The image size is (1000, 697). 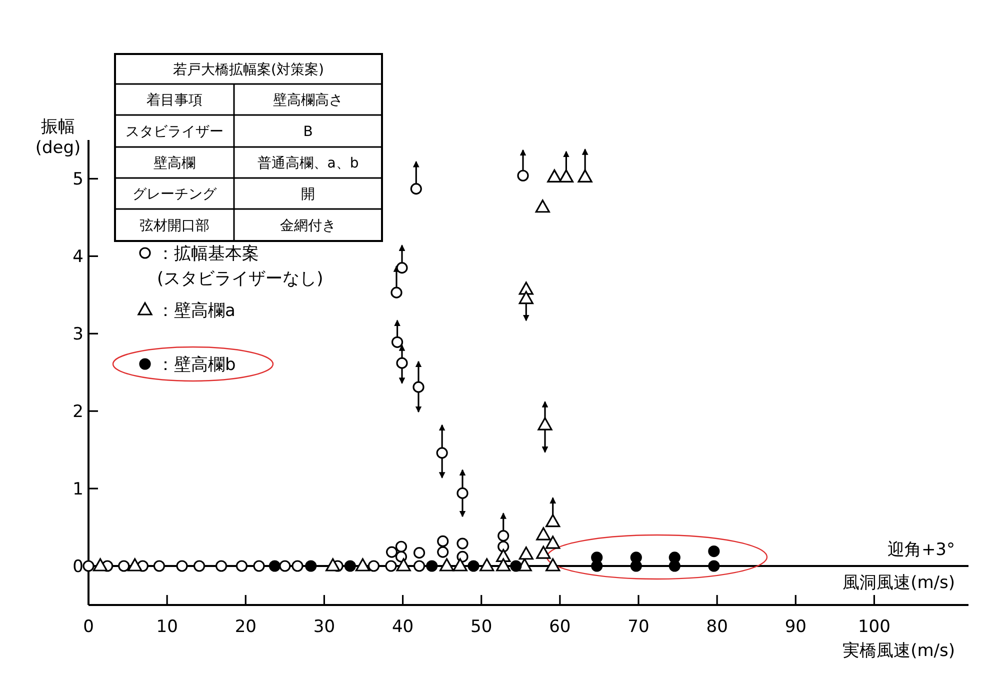 What do you see at coordinates (240, 266) in the screenshot?
I see `legend-label: ：拡幅基本案 (スタビライザーなし)` at bounding box center [240, 266].